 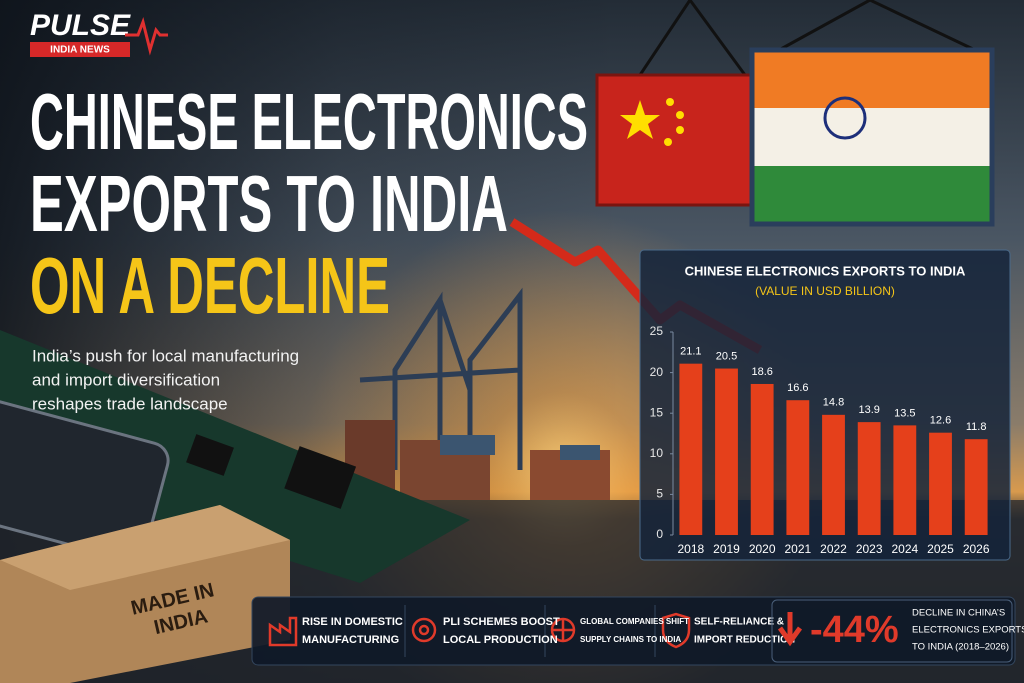 I want to click on china-flag-small-stars, so click(x=674, y=122).